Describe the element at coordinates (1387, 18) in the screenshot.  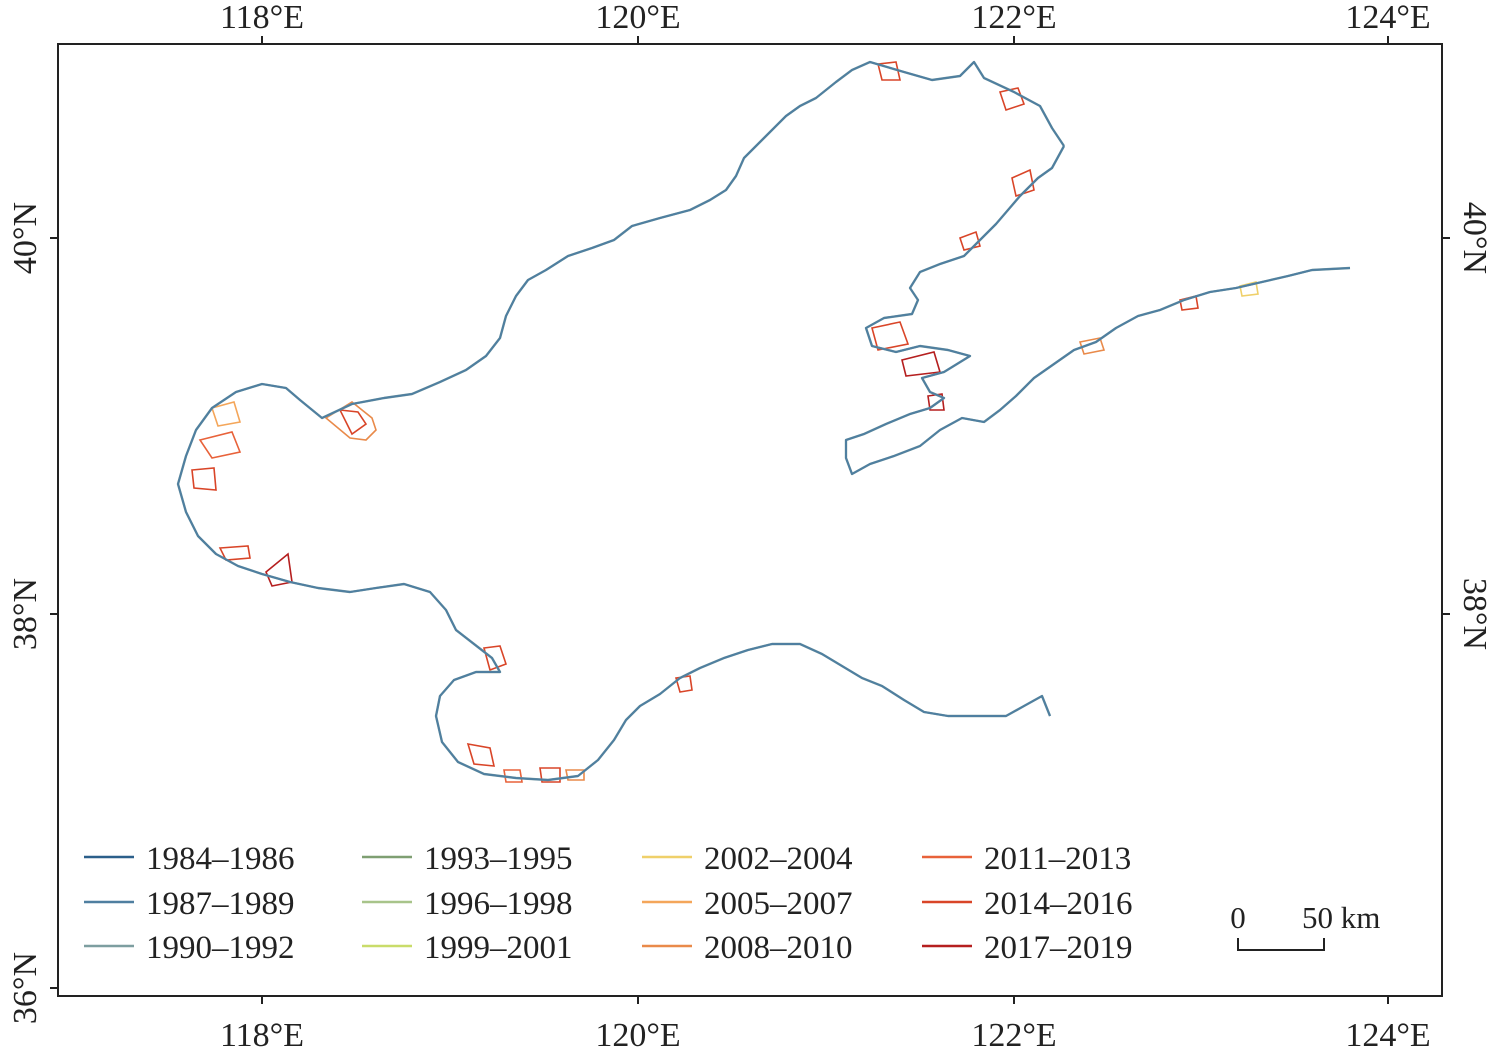
I see `top-lon-label: 124°E` at that location.